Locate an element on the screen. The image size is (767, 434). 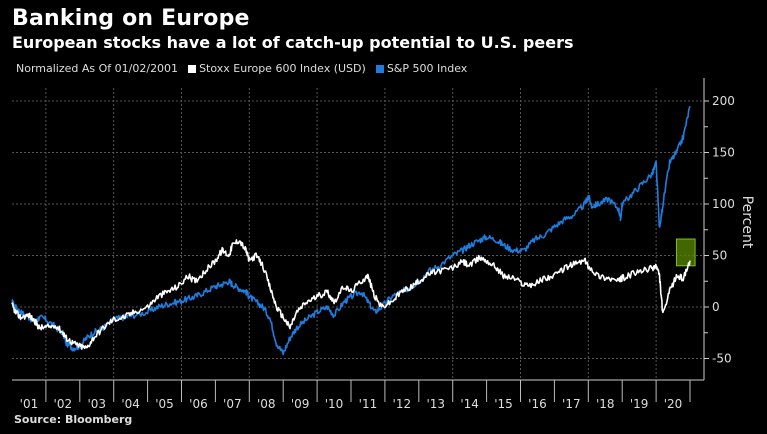
x-tick-label: '08 is located at coordinates (266, 404).